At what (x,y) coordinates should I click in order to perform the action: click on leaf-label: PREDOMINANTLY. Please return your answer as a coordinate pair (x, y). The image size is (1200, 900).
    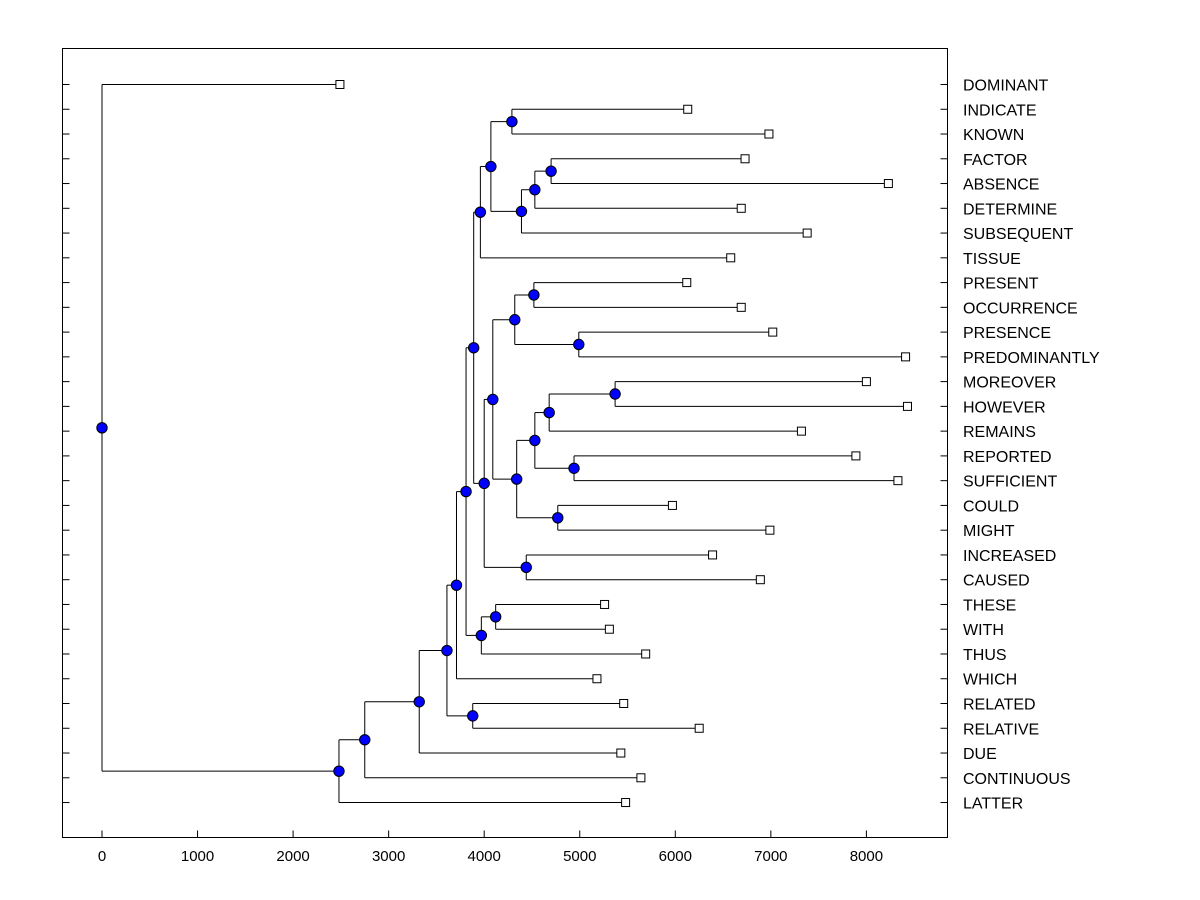
    Looking at the image, I should click on (1031, 358).